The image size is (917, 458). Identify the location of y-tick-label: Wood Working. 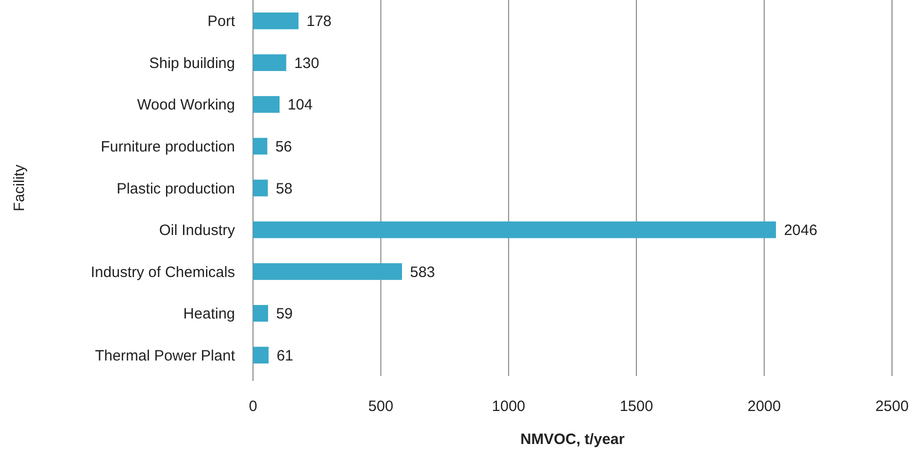
(186, 105).